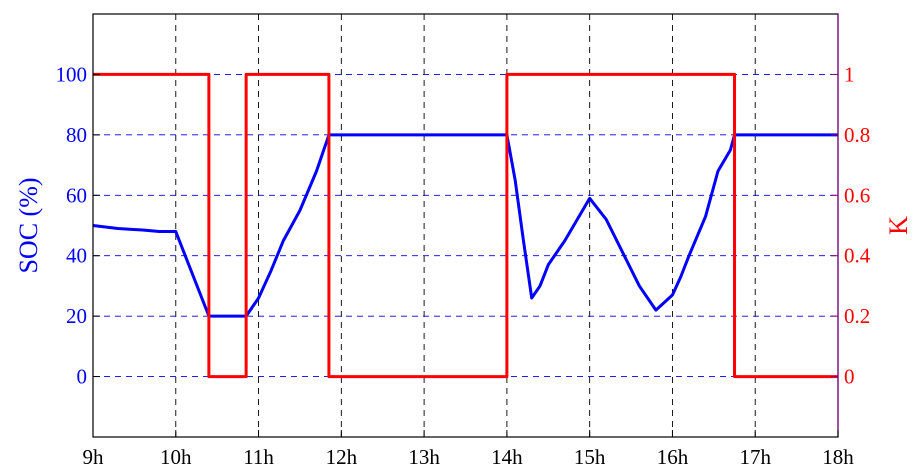  I want to click on left-y-tick-label: 0, so click(82, 377).